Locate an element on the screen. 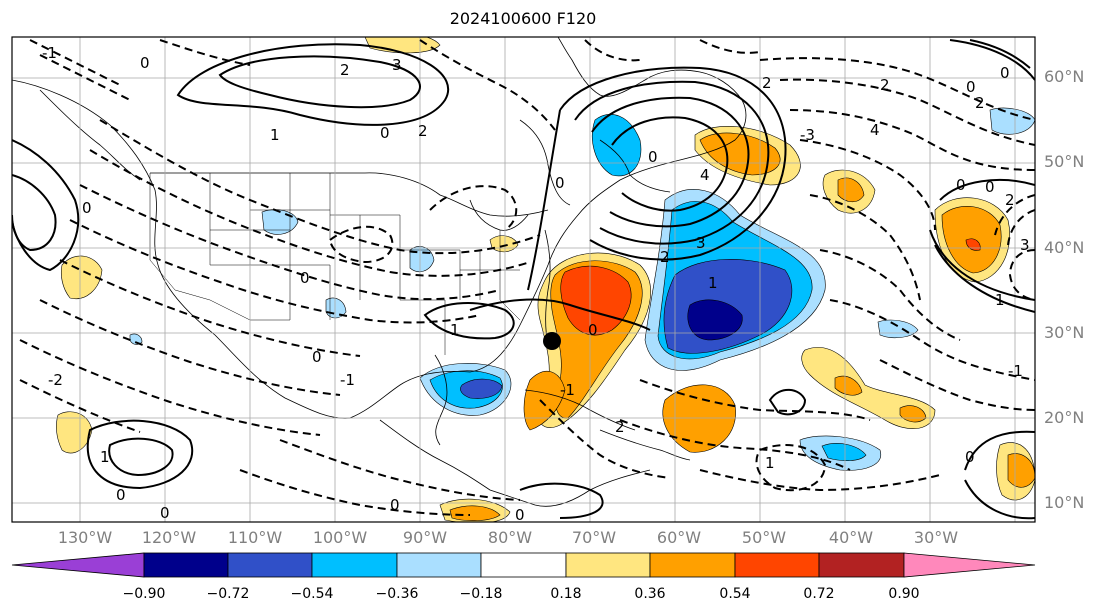 Image resolution: width=1105 pixels, height=615 pixels. colorbar-tick-label: 0.54 is located at coordinates (735, 594).